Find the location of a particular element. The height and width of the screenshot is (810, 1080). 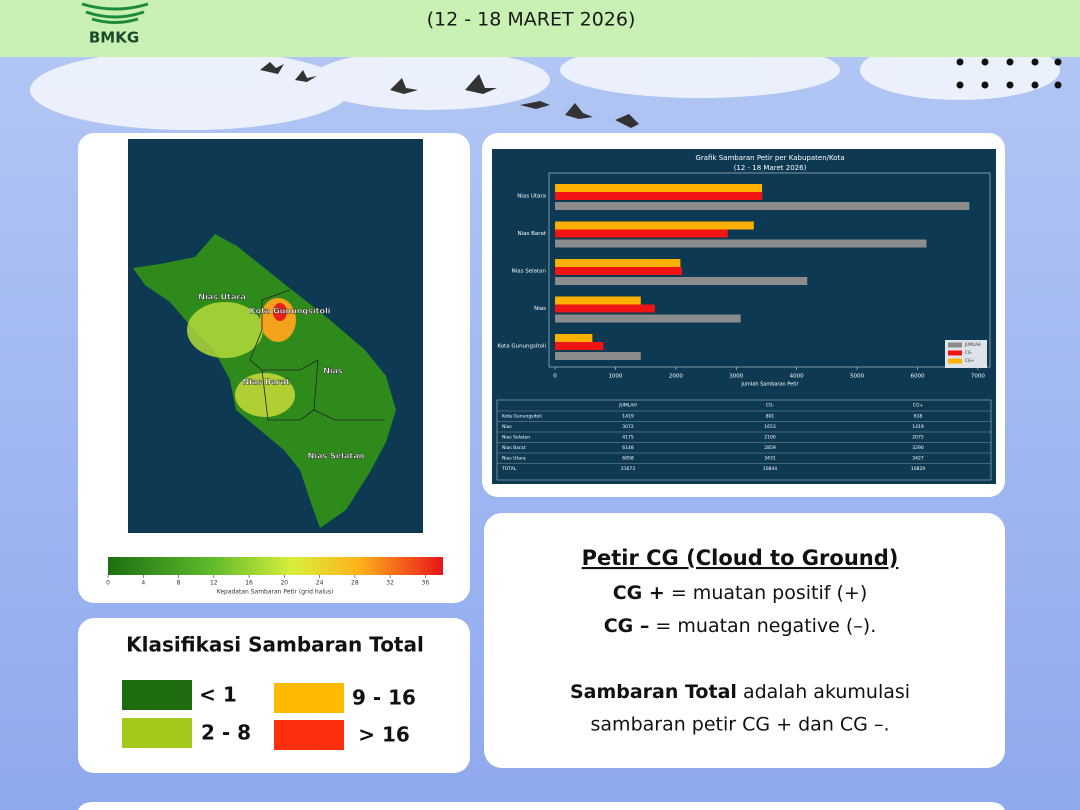

table-cell: 801 is located at coordinates (770, 417).